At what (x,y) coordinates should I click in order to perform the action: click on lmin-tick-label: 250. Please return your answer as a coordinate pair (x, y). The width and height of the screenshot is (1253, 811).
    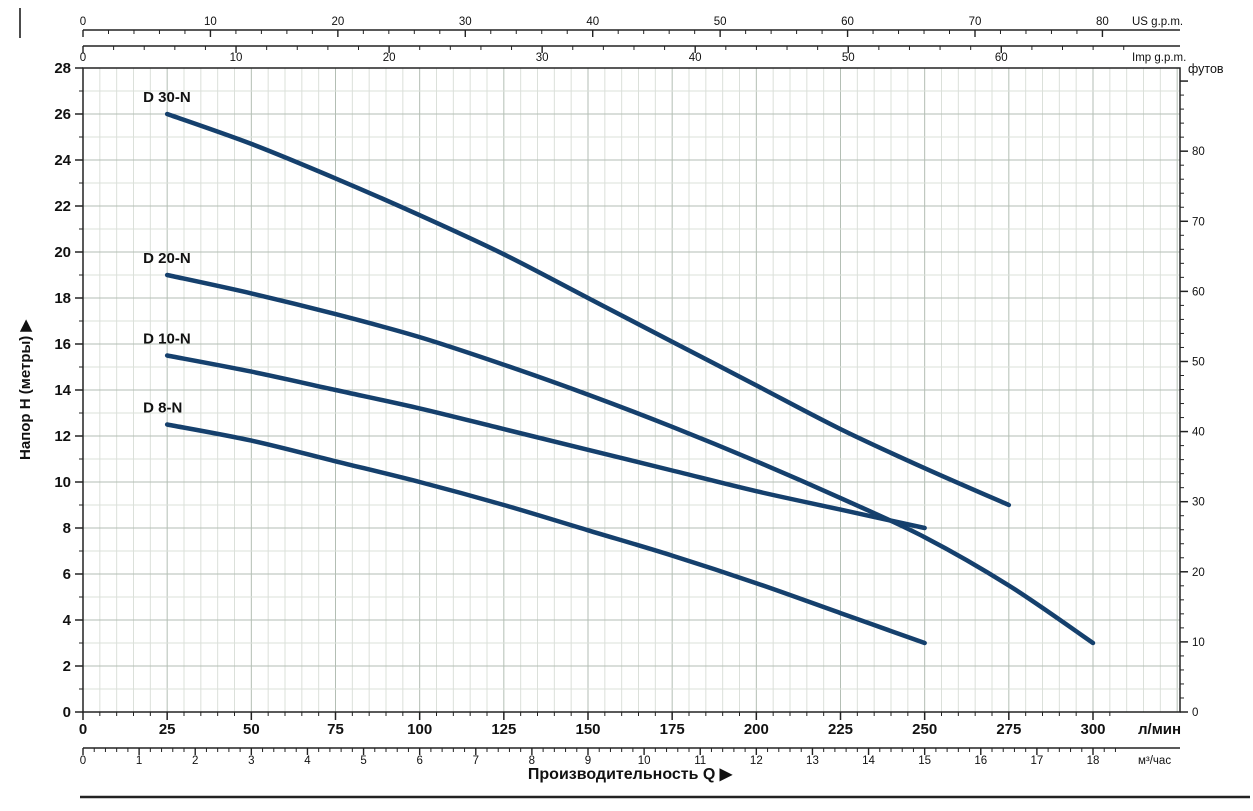
    Looking at the image, I should click on (924, 729).